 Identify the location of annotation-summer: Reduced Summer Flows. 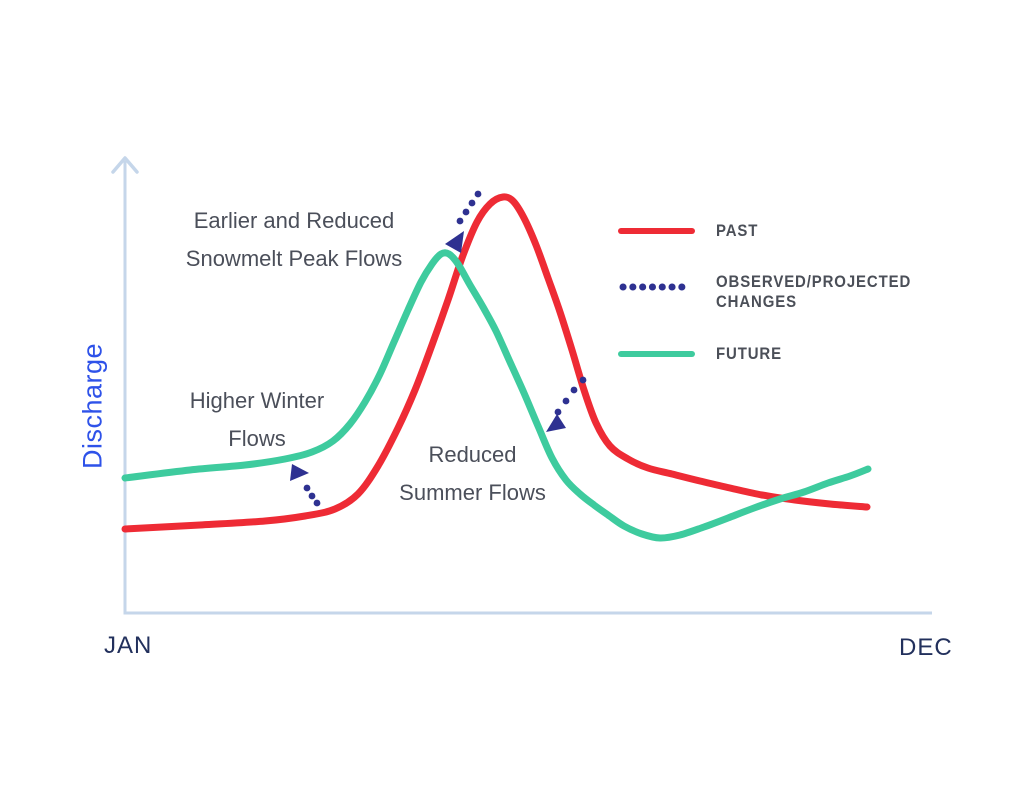
(472, 474).